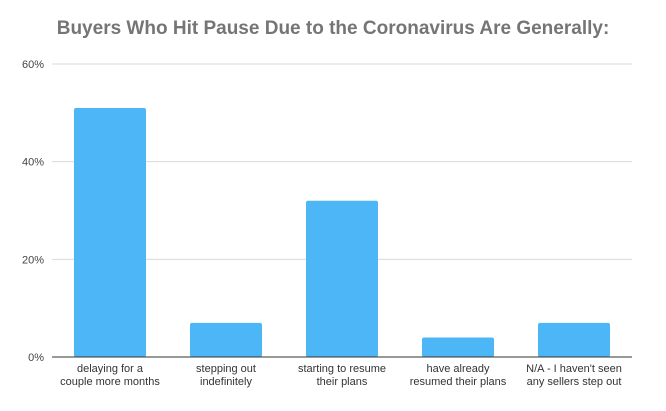 This screenshot has width=666, height=411. Describe the element at coordinates (36, 358) in the screenshot. I see `y-tick-label: 0%` at that location.